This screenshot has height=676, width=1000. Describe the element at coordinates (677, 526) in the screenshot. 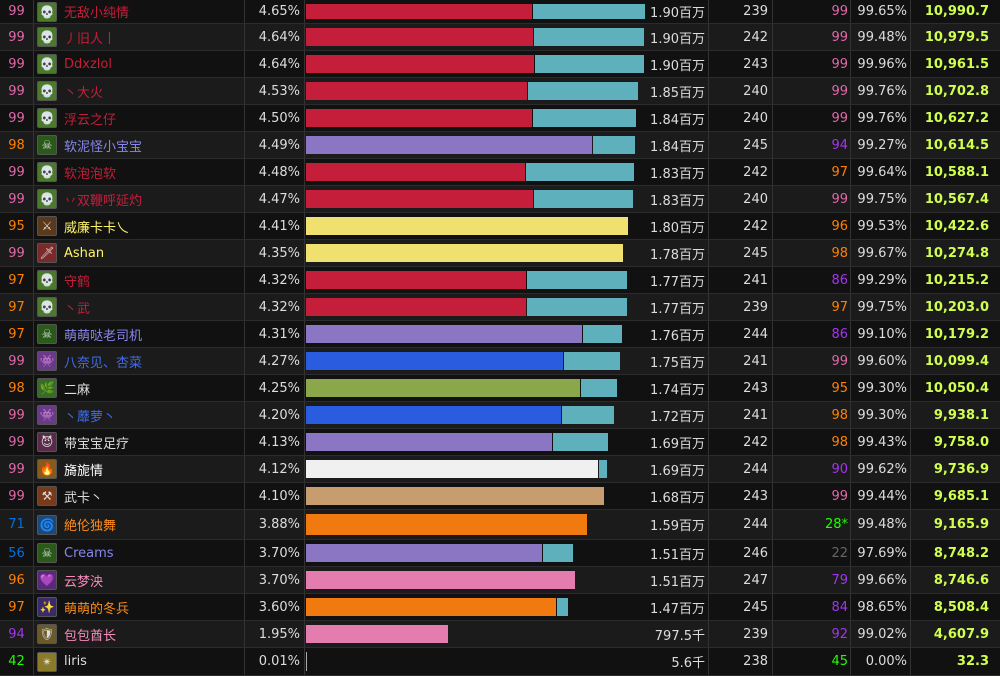

I see `damage-amount: 1.59百万` at that location.